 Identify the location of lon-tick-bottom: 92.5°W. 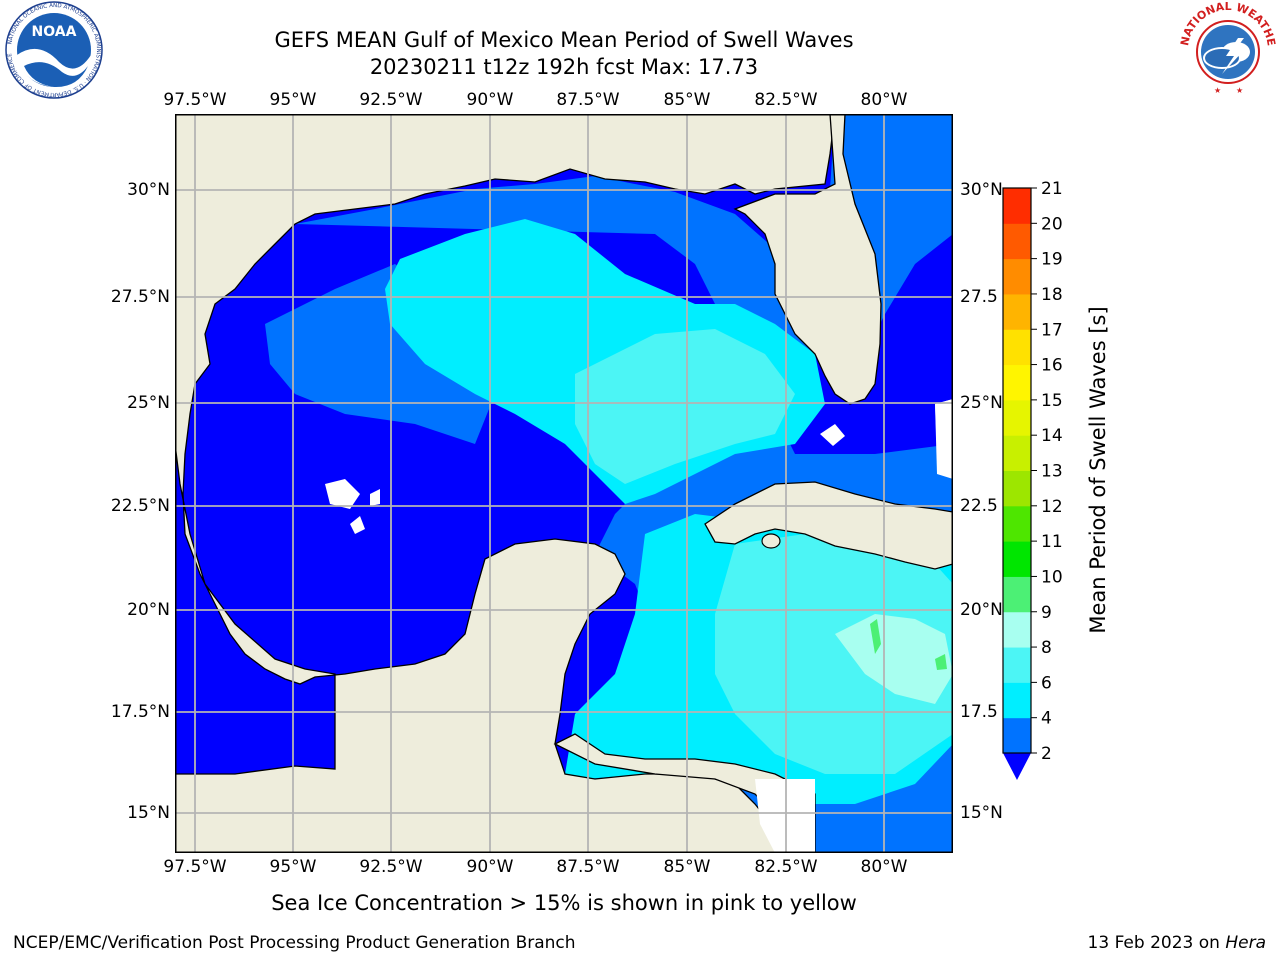
(391, 867).